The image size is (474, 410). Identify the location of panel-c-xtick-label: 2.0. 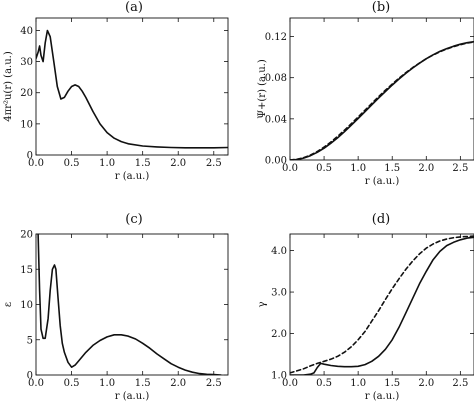
(178, 383).